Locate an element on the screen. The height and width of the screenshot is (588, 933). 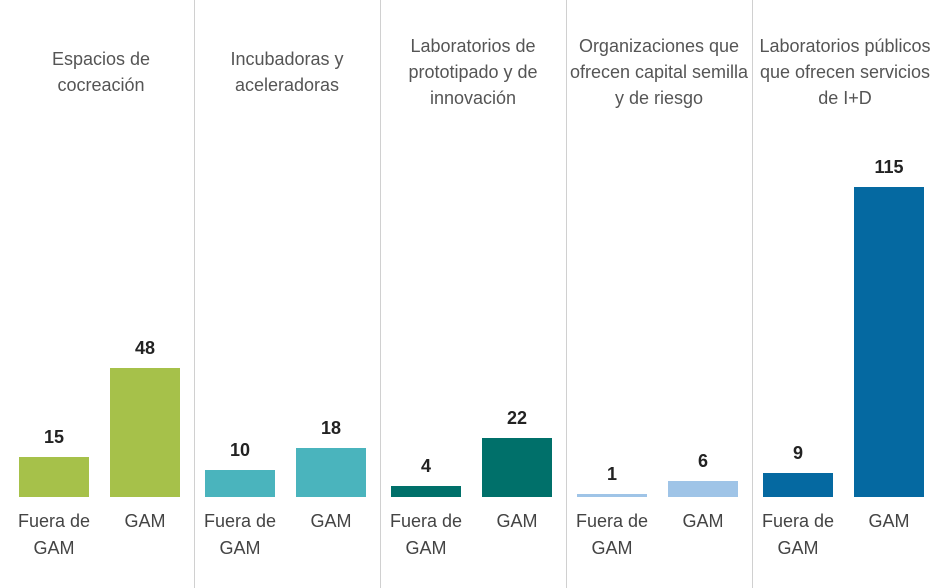
value-label: 18 is located at coordinates (331, 428).